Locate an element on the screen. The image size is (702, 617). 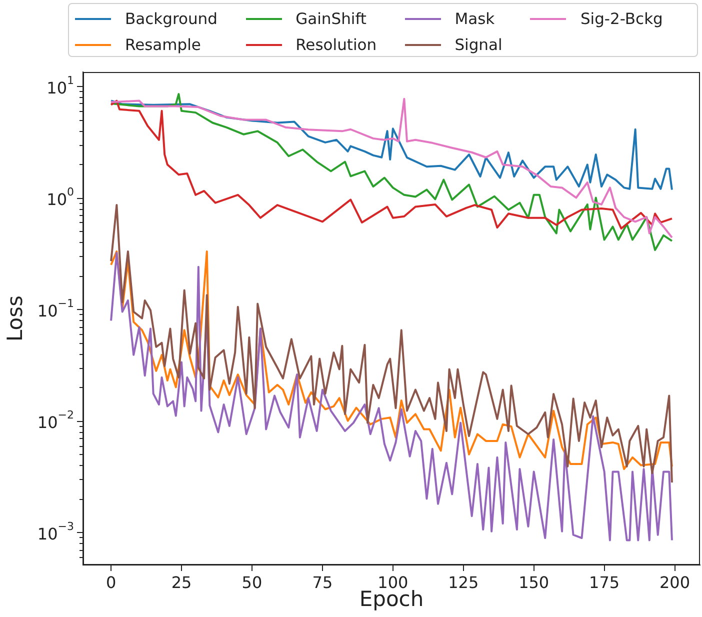
legend-label: Sig-2-Bckg is located at coordinates (621, 19).